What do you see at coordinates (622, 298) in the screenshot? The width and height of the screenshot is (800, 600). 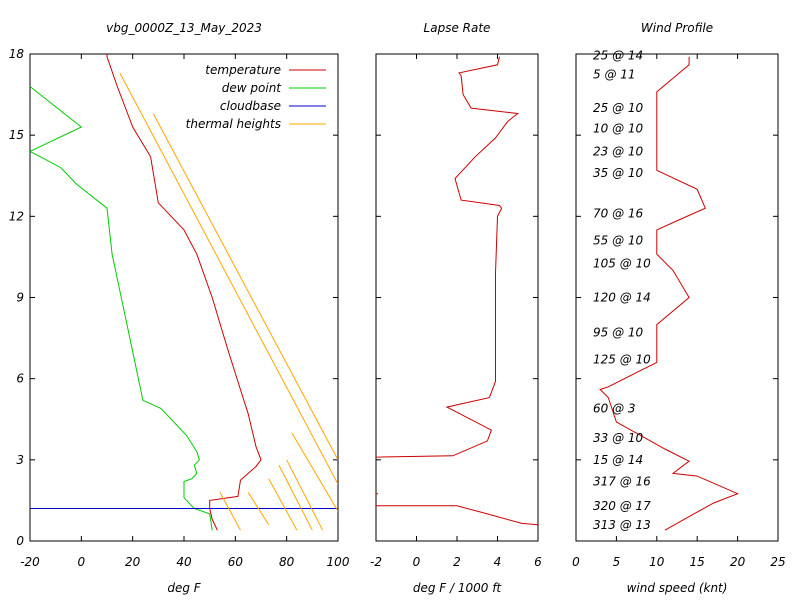 I see `wind-annotation: 120 @ 14` at bounding box center [622, 298].